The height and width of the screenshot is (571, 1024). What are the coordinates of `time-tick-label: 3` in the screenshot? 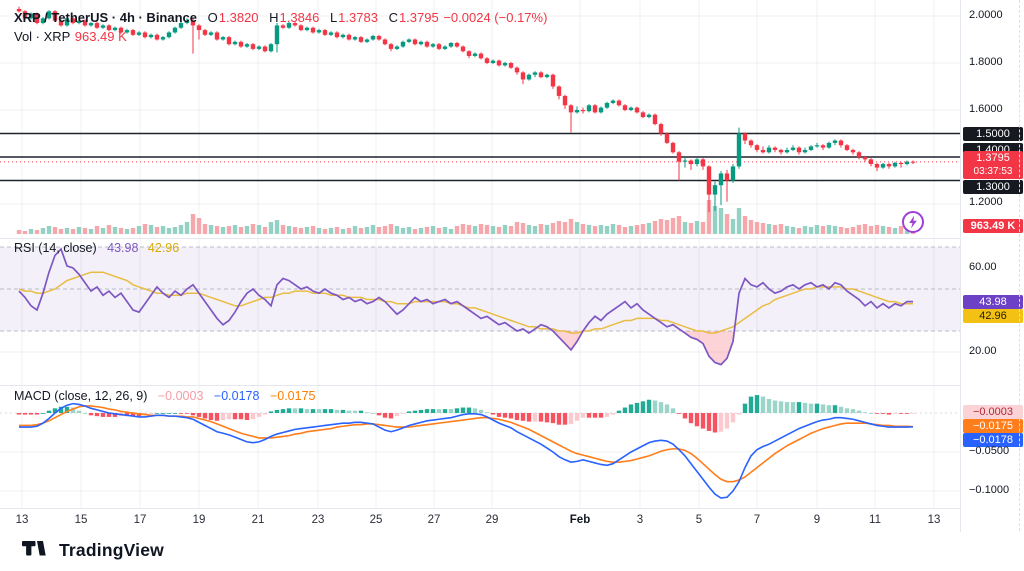 It's located at (640, 520).